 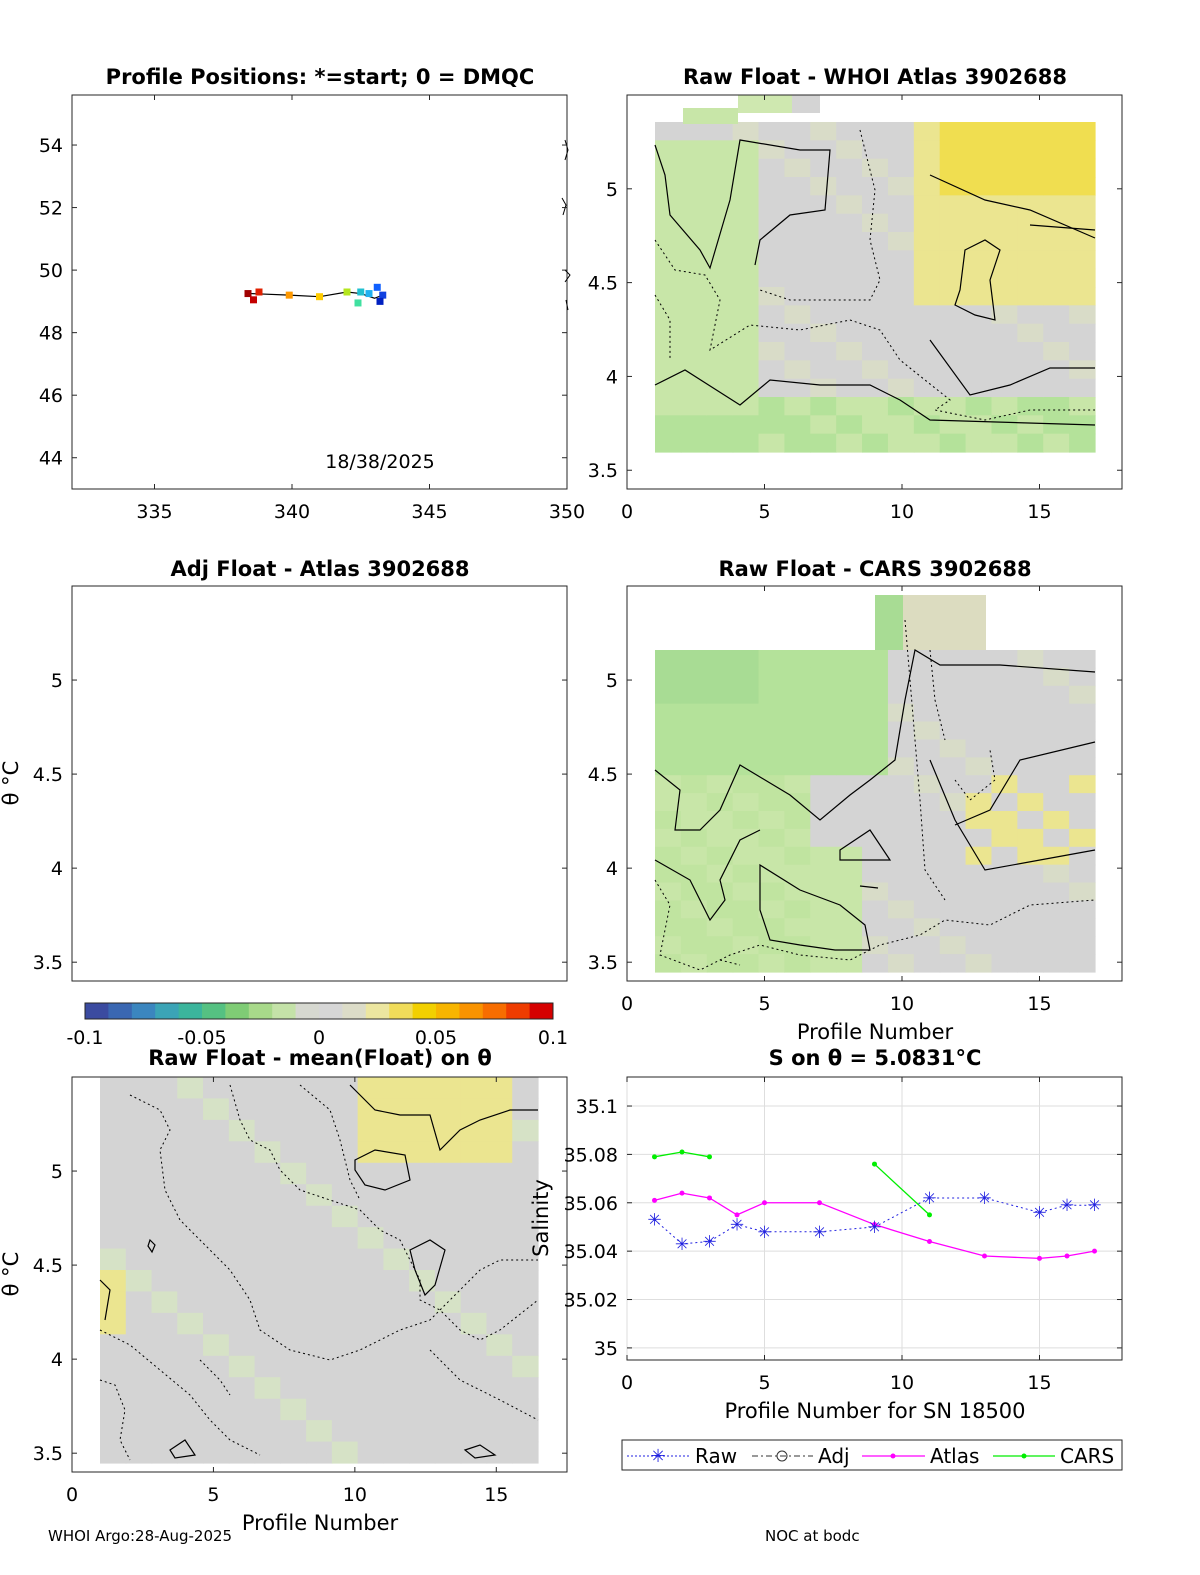 I want to click on anom-dotted-contours, so click(x=319, y=1272).